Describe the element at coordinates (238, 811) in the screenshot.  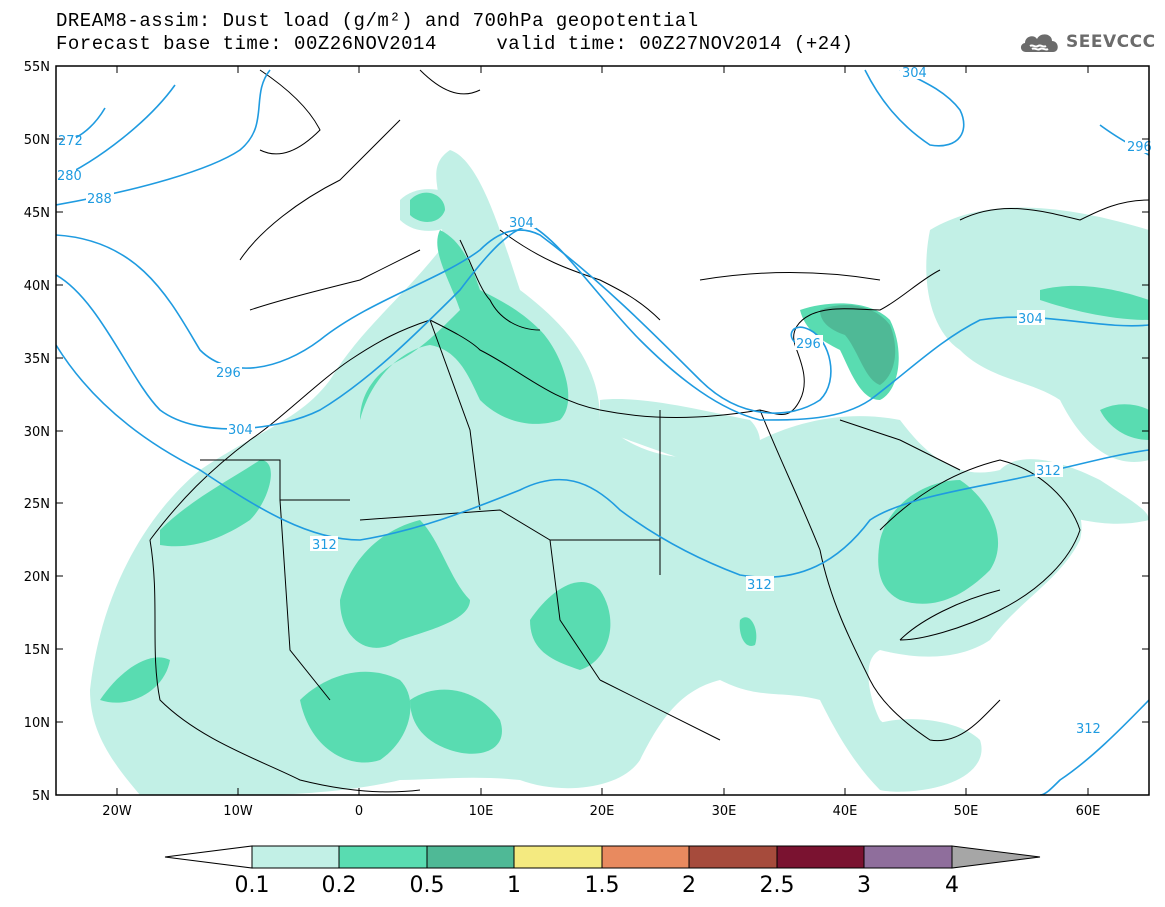
I see `lon-tick-label: 10W` at that location.